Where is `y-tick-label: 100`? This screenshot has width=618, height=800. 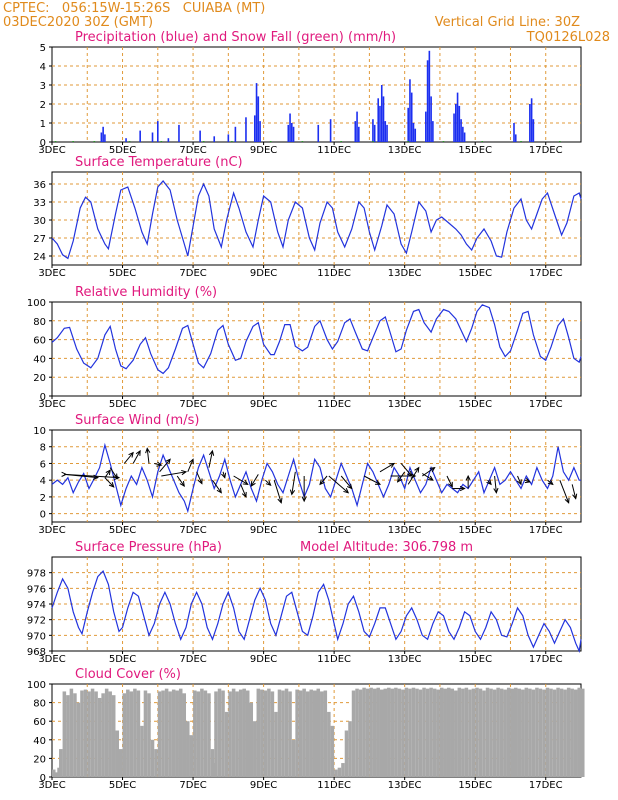
y-tick-label: 100 is located at coordinates (36, 303).